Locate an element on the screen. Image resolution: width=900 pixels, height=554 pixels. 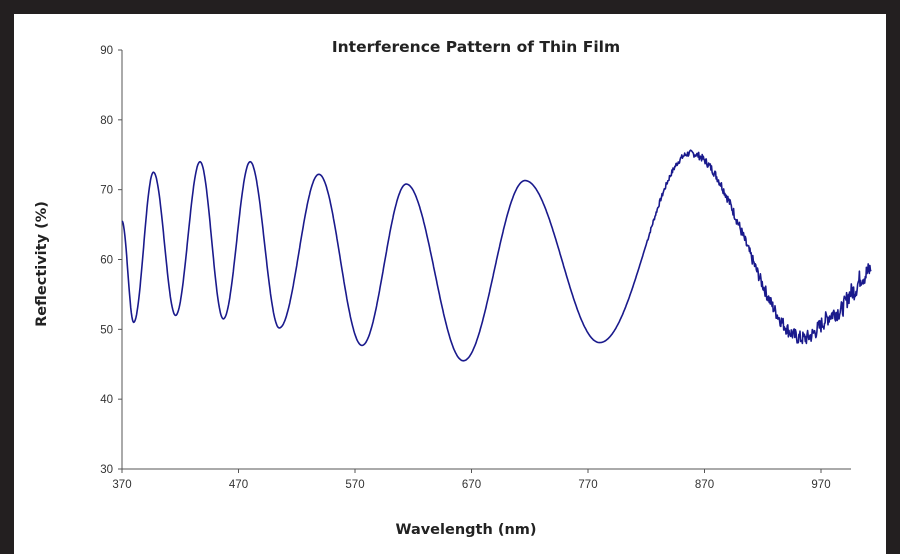
x-axis-label: Wavelength (nm) is located at coordinates (465, 530).